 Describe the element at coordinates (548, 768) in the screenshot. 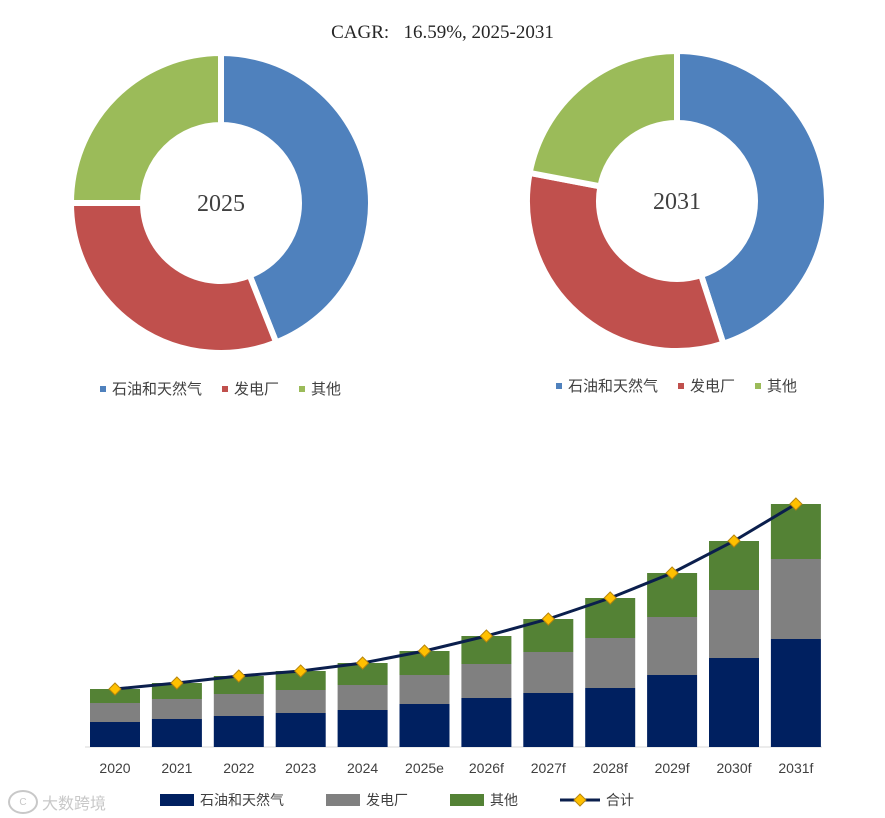

I see `x-tick-label: 2027f` at that location.